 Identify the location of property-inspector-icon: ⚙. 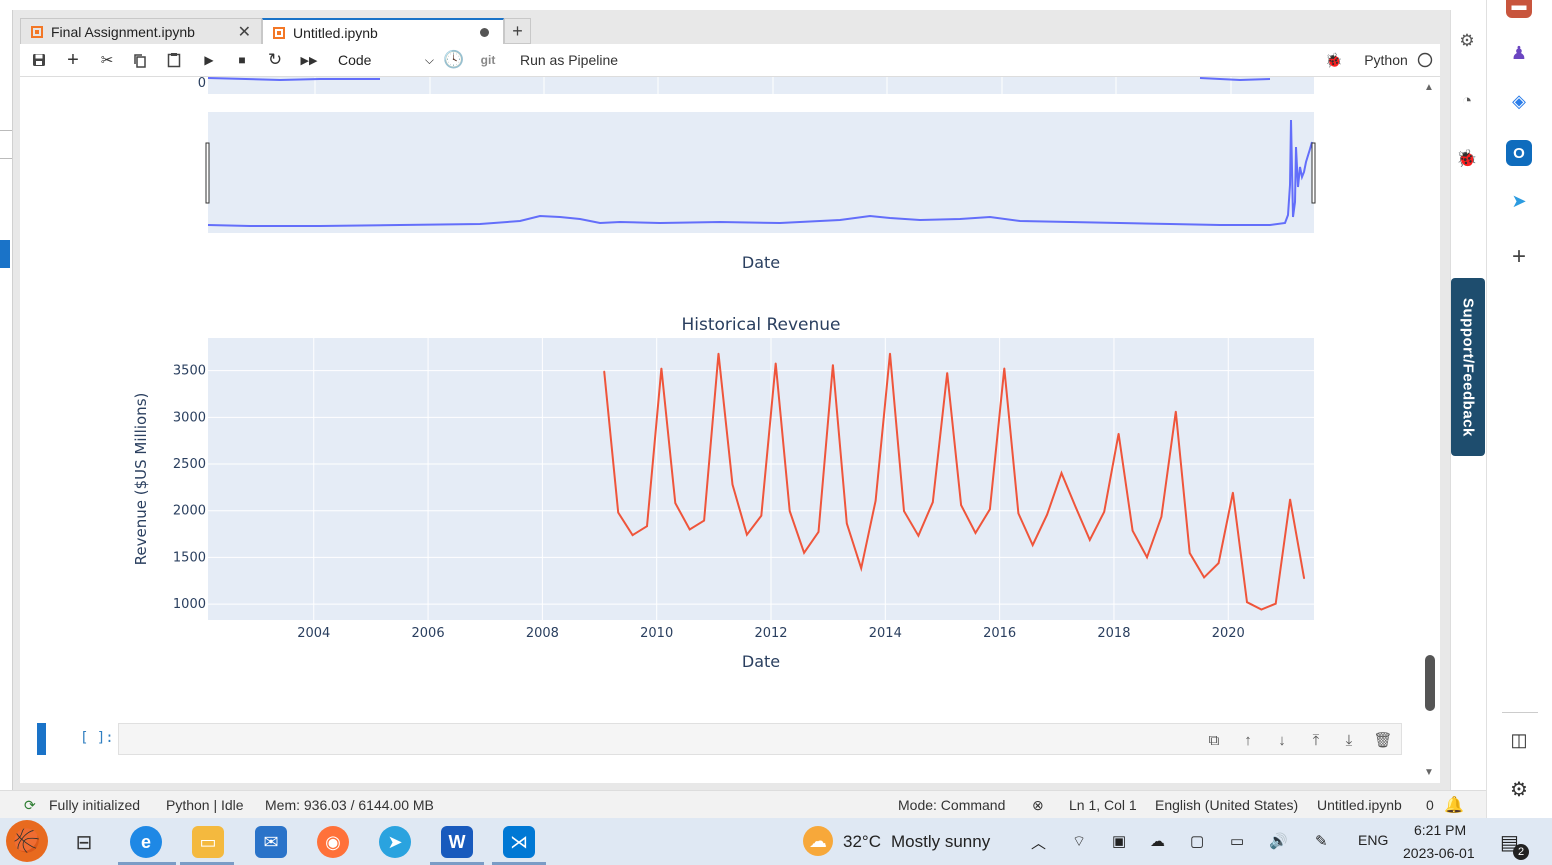
(1467, 40).